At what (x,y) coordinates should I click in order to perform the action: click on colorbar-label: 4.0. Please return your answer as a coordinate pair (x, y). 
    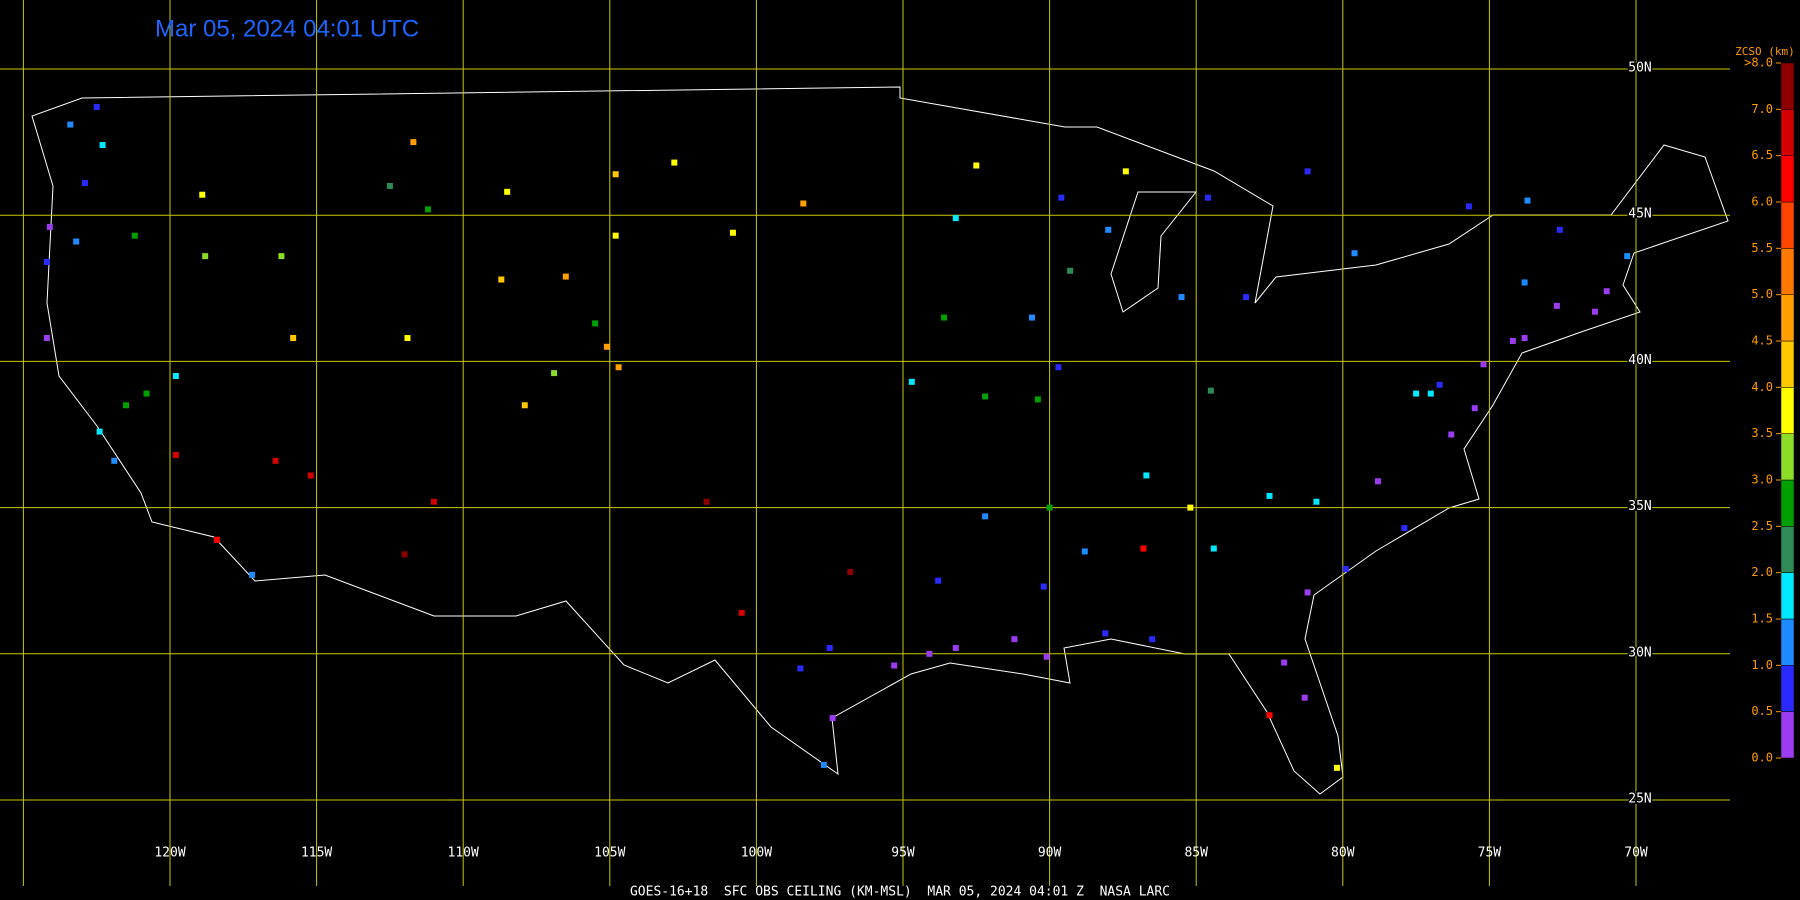
    Looking at the image, I should click on (1762, 387).